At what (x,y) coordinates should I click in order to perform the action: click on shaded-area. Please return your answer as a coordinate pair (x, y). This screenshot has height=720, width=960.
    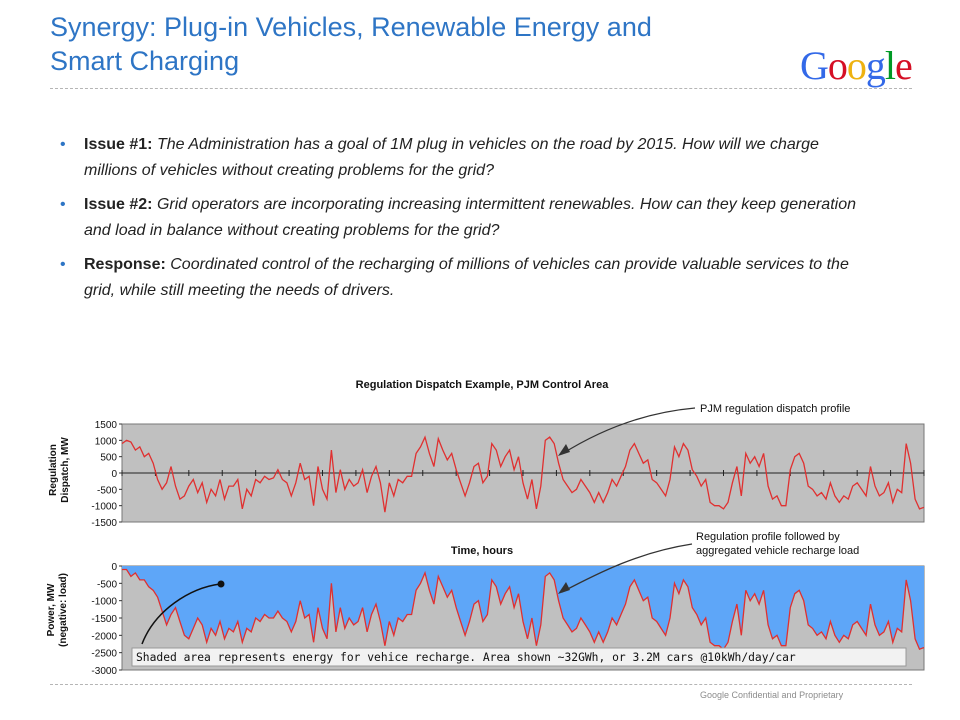
    Looking at the image, I should click on (523, 608).